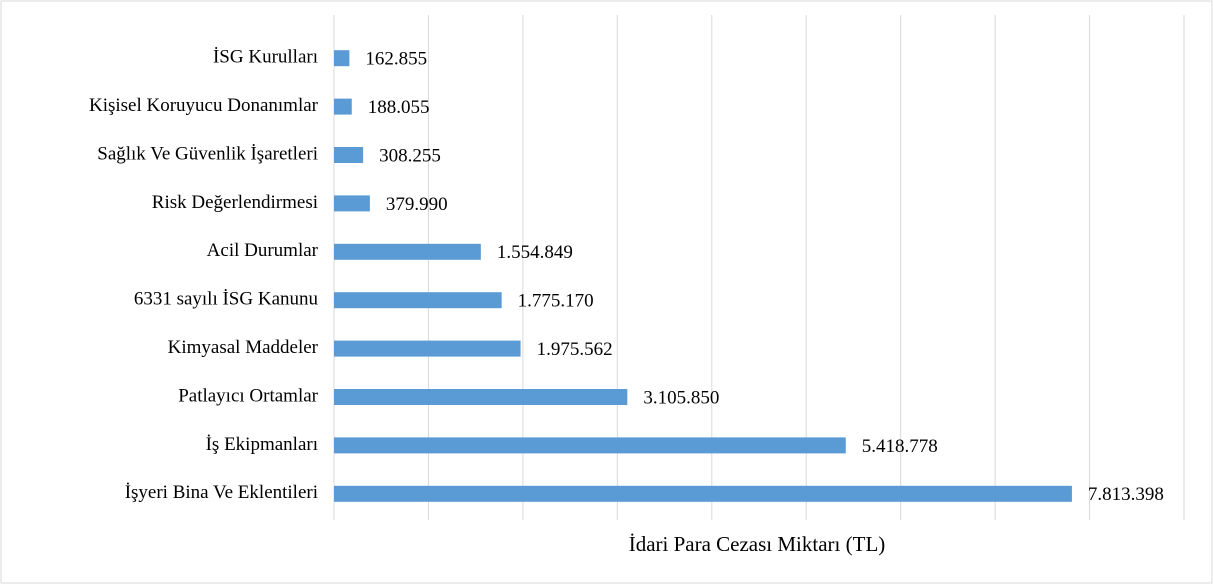  Describe the element at coordinates (757, 544) in the screenshot. I see `x-axis-title: İdari Para Cezası Miktarı (TL)` at that location.